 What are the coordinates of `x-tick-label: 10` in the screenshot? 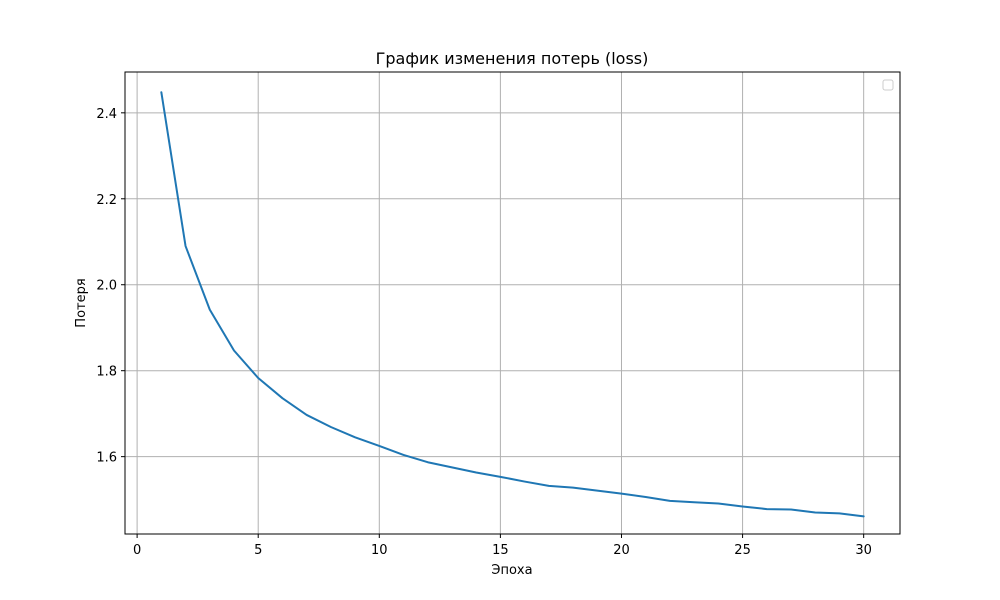 It's located at (379, 550).